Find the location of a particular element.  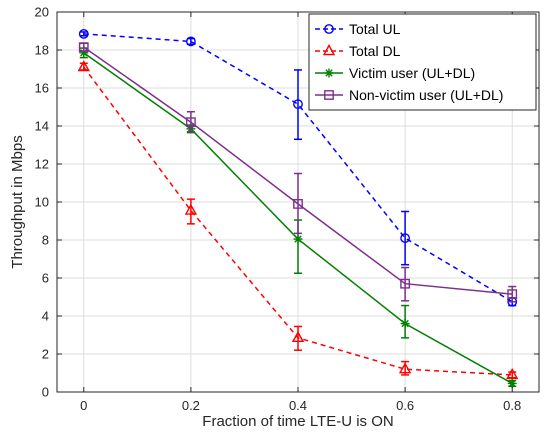

legend-label: Non-victim user (UL+DL) is located at coordinates (426, 95).